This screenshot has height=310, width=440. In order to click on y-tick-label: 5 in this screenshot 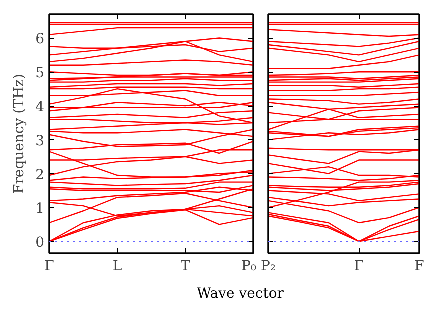, I will do `click(40, 74)`.